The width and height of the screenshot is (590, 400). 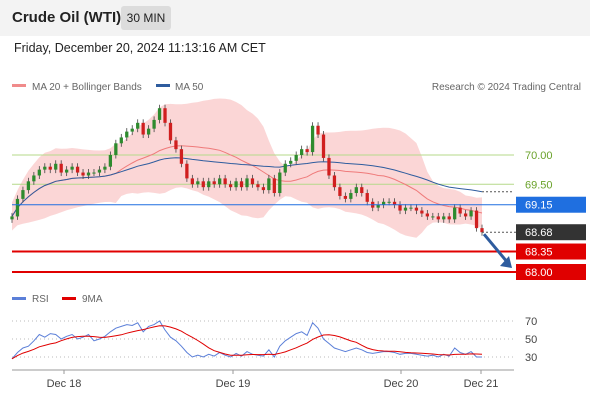 I want to click on copyright-label: Research © 2024 Trading Central, so click(x=506, y=87).